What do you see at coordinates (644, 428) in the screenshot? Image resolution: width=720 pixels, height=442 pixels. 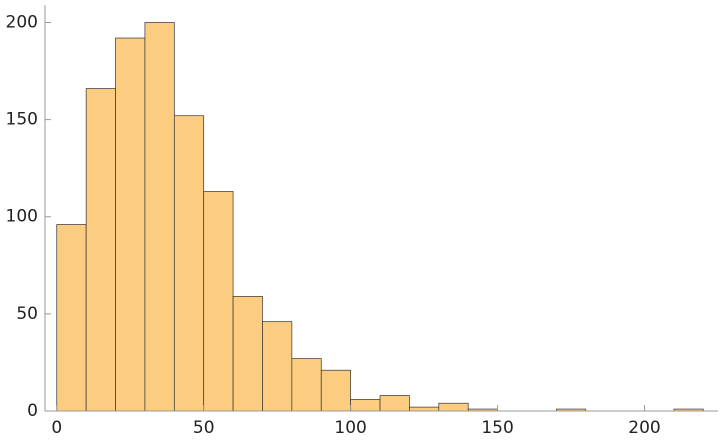 I see `x-tick-label: 200` at bounding box center [644, 428].